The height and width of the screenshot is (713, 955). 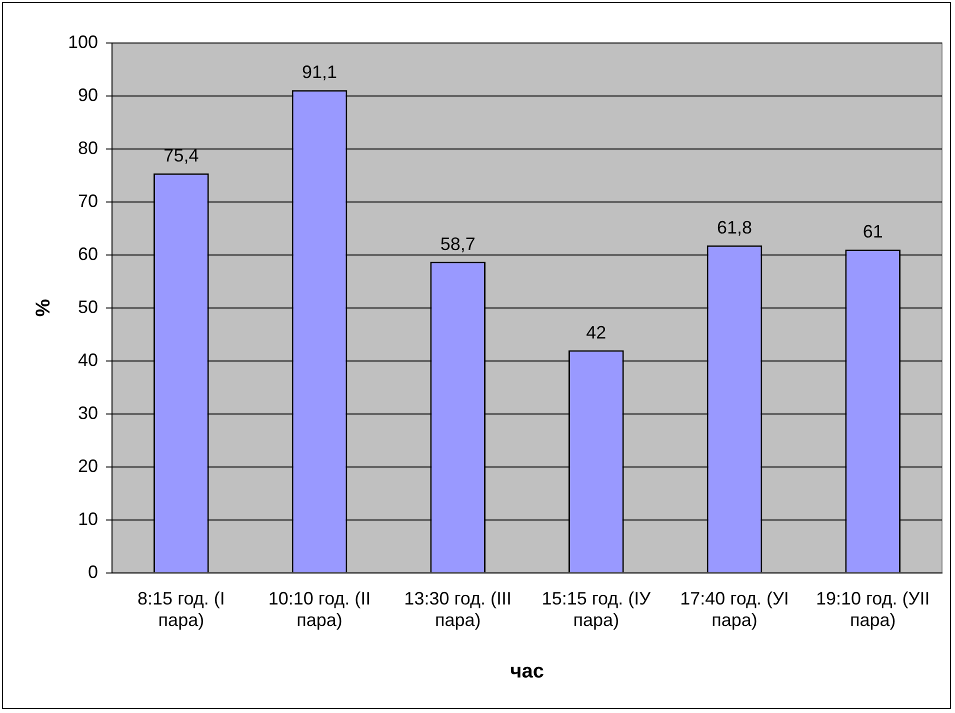 What do you see at coordinates (458, 609) in the screenshot?
I see `x-tick-label: 13:30 год. (III пара)` at bounding box center [458, 609].